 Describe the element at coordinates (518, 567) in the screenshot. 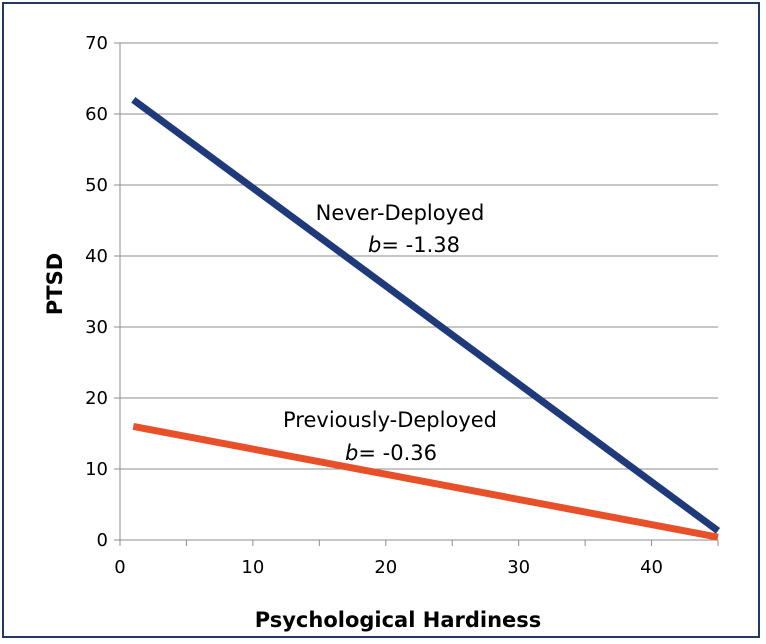

I see `x-tick-label-30: 30` at that location.